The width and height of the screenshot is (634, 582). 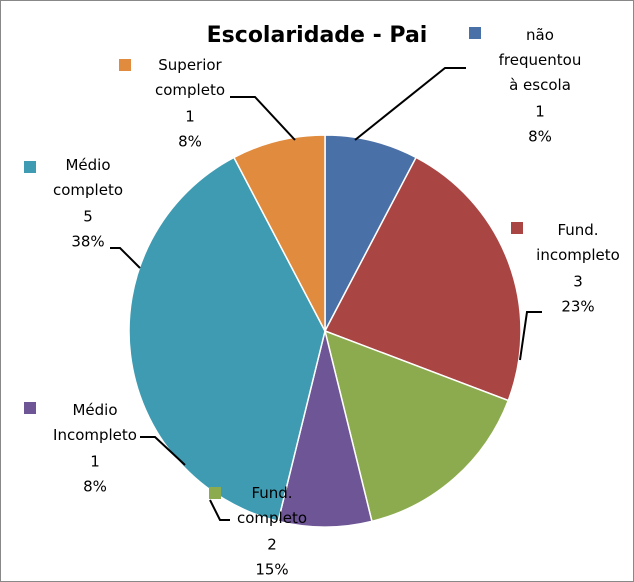 What do you see at coordinates (272, 545) in the screenshot?
I see `slice-value-label: 2` at bounding box center [272, 545].